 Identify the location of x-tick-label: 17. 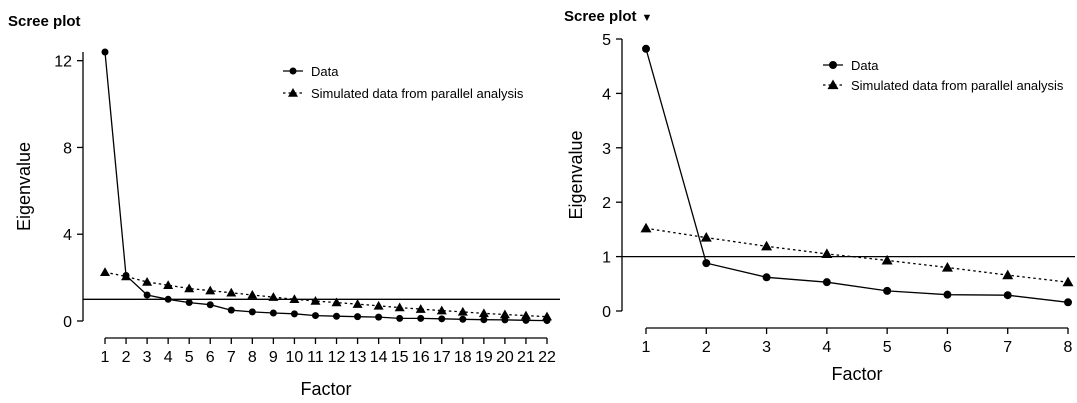
(442, 357).